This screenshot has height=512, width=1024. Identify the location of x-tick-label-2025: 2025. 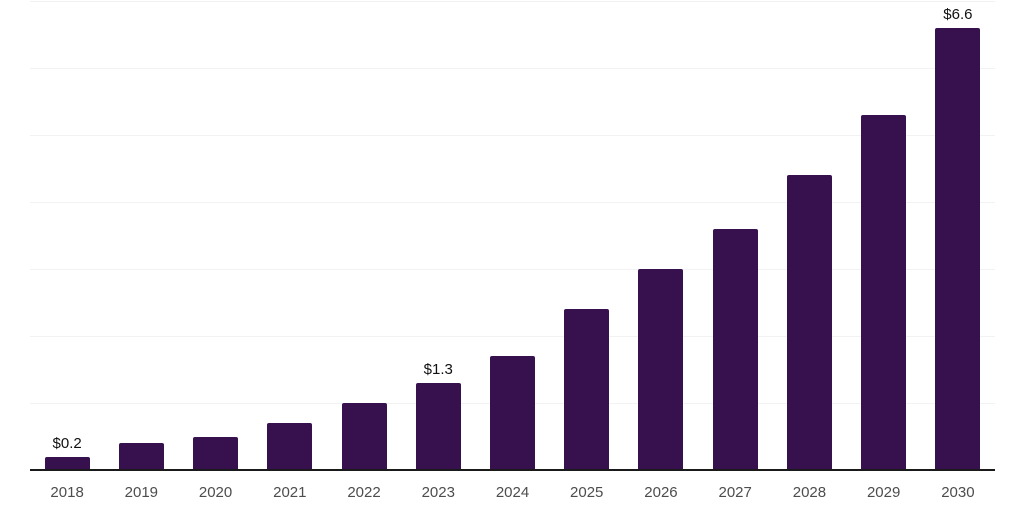
(587, 492).